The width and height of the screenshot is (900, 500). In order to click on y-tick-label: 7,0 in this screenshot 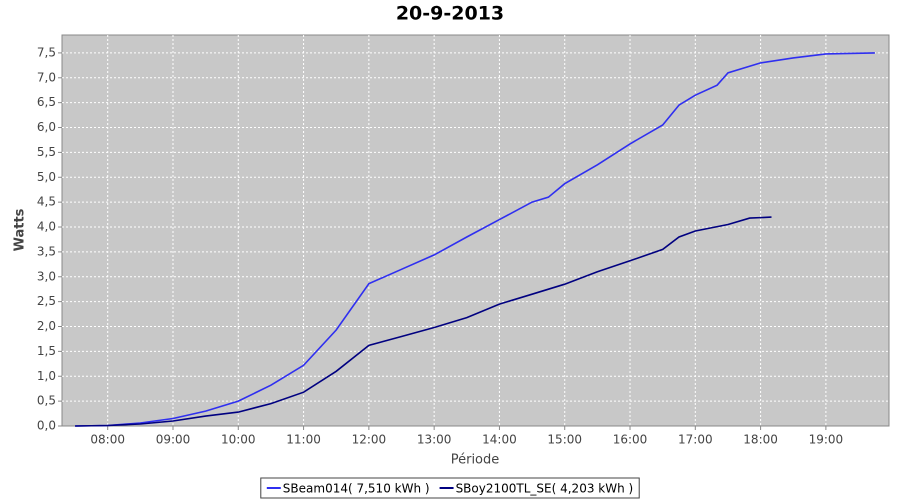, I will do `click(46, 77)`.